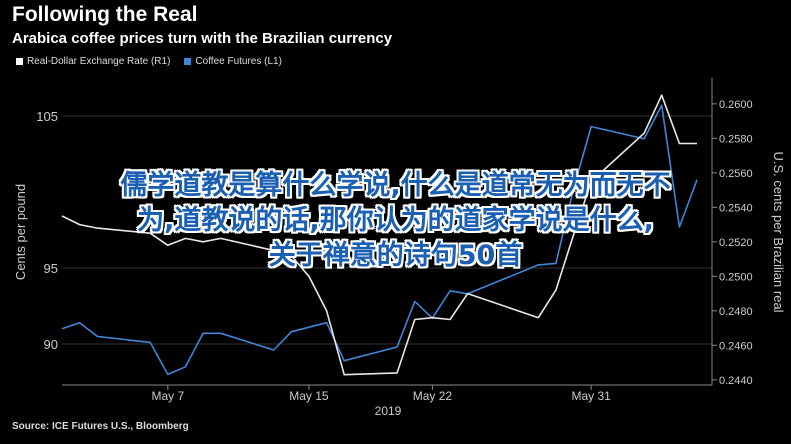  I want to click on overlay-line-1: 儒学道教是算什么学说,什么是道常无为而无不, so click(395, 185).